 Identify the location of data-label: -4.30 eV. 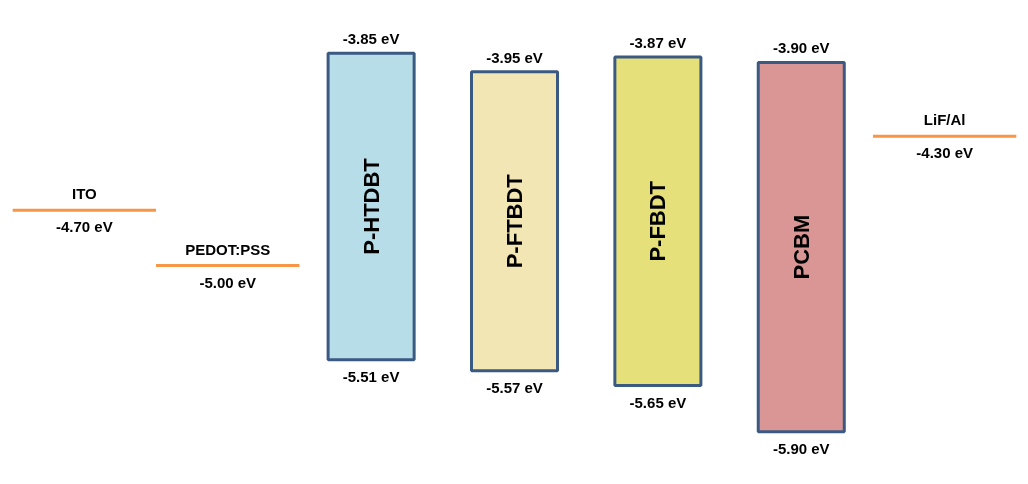
(945, 153).